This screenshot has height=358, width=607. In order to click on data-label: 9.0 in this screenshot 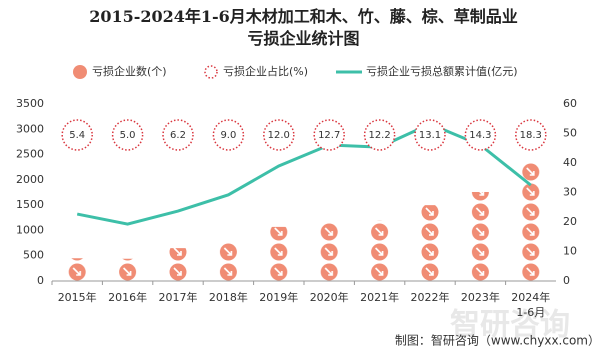, I will do `click(228, 135)`.